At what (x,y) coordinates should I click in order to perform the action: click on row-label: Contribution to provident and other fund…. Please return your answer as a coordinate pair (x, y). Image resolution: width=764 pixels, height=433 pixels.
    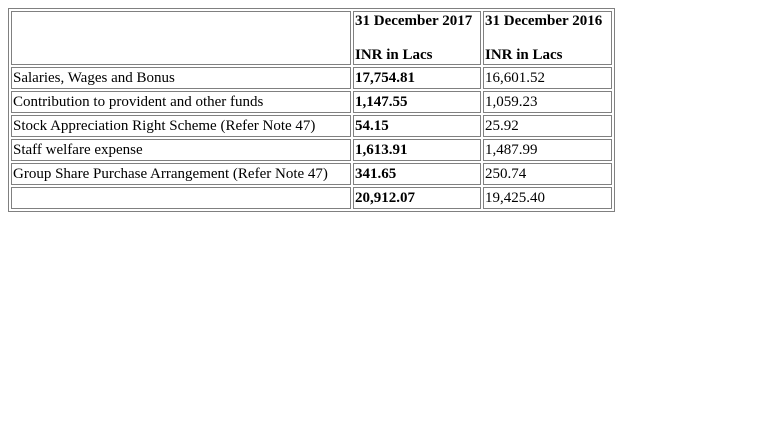
    Looking at the image, I should click on (181, 102).